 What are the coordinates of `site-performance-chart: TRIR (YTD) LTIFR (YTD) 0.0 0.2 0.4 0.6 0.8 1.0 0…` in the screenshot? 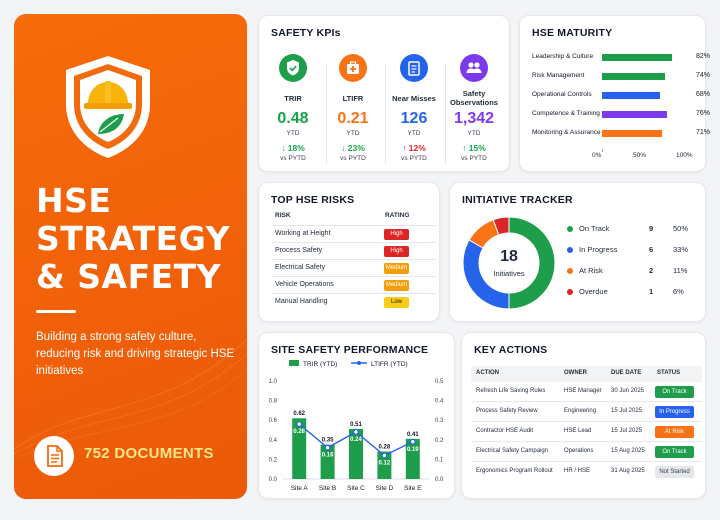 It's located at (357, 427).